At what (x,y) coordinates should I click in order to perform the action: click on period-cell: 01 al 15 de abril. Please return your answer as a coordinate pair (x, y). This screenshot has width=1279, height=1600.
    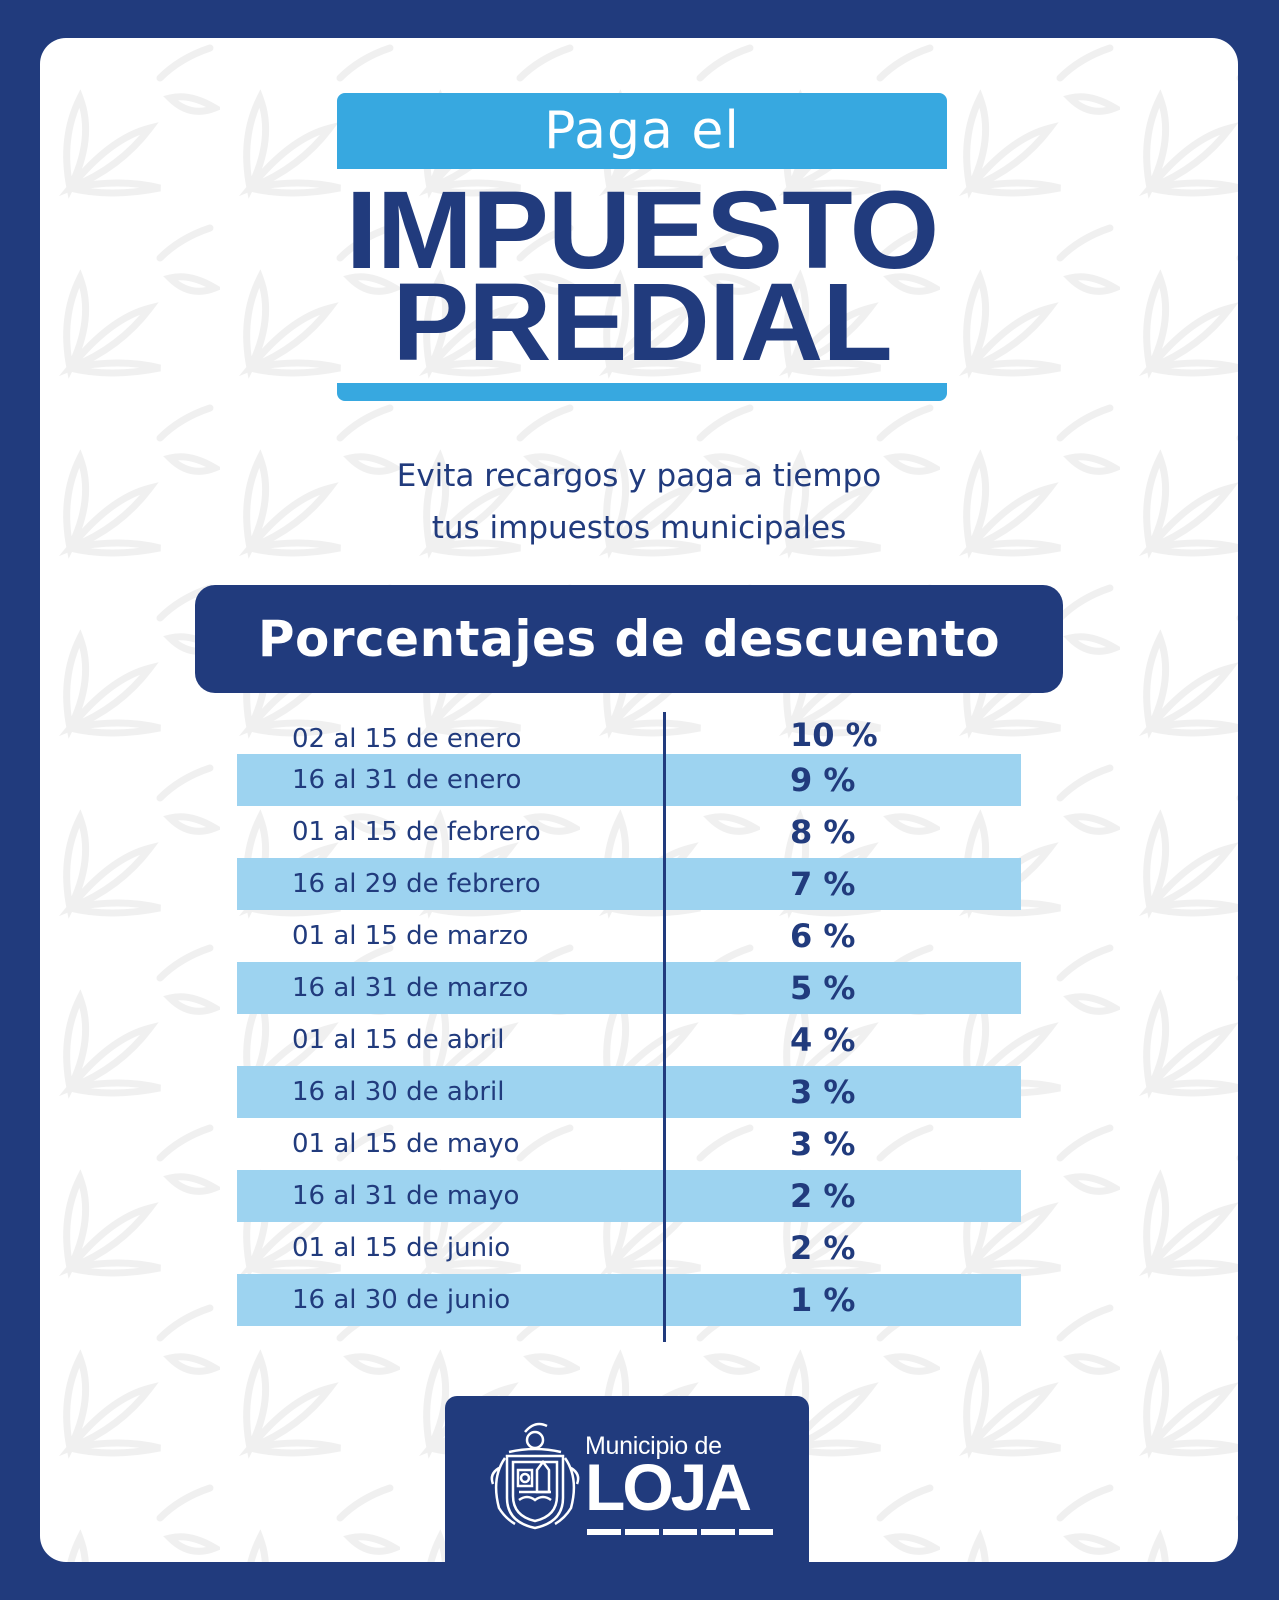
    Looking at the image, I should click on (398, 1040).